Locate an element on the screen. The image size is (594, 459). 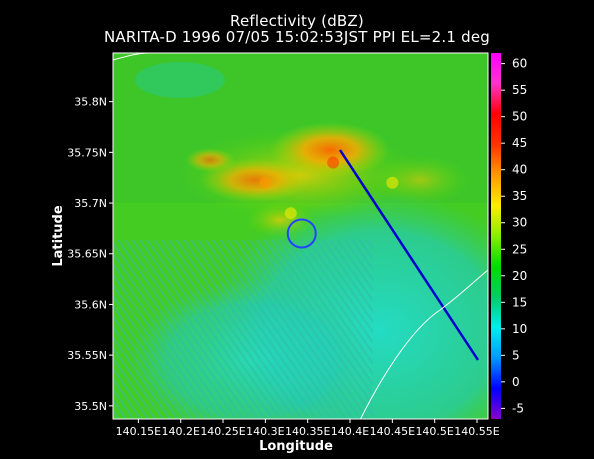
colorbar-tick-label: 40 is located at coordinates (519, 170).